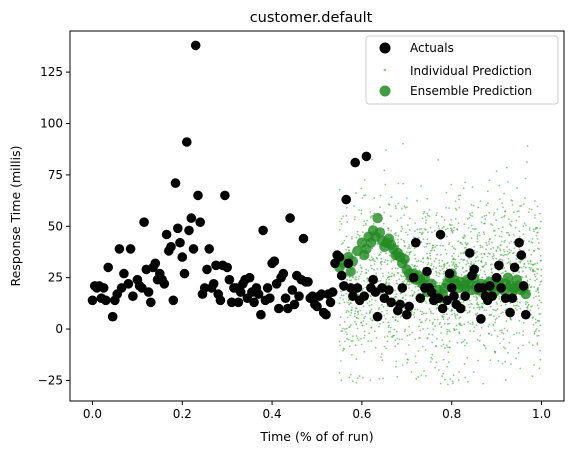  I want to click on y-tick-label: 50, so click(55, 226).